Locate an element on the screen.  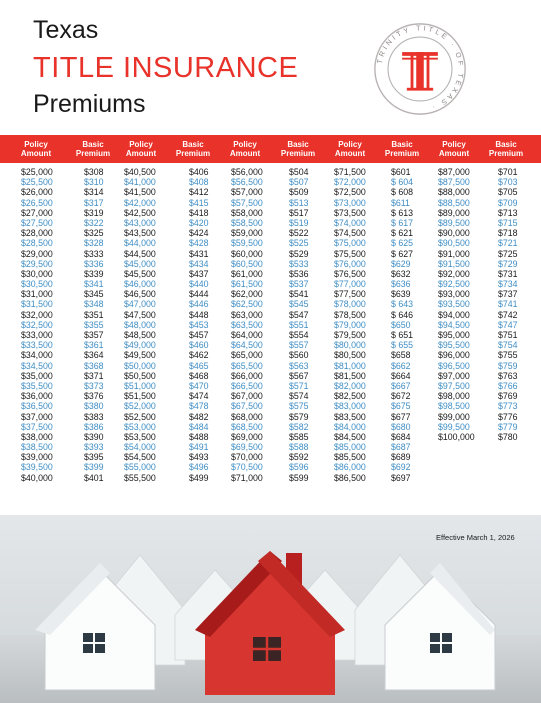
policy-amount-cell: $68,500 is located at coordinates (247, 426).